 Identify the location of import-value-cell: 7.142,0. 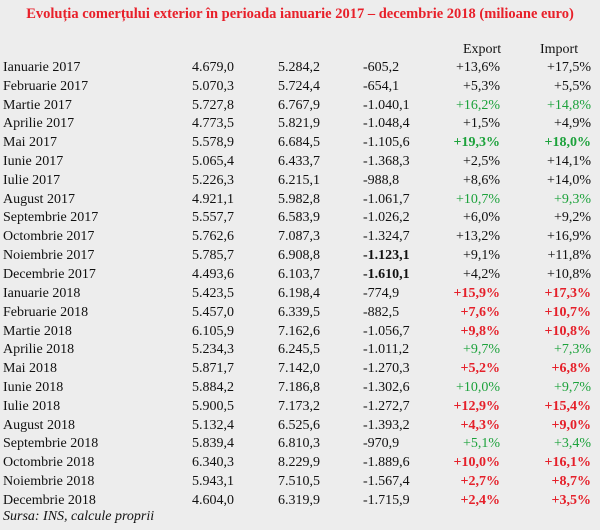
(299, 369).